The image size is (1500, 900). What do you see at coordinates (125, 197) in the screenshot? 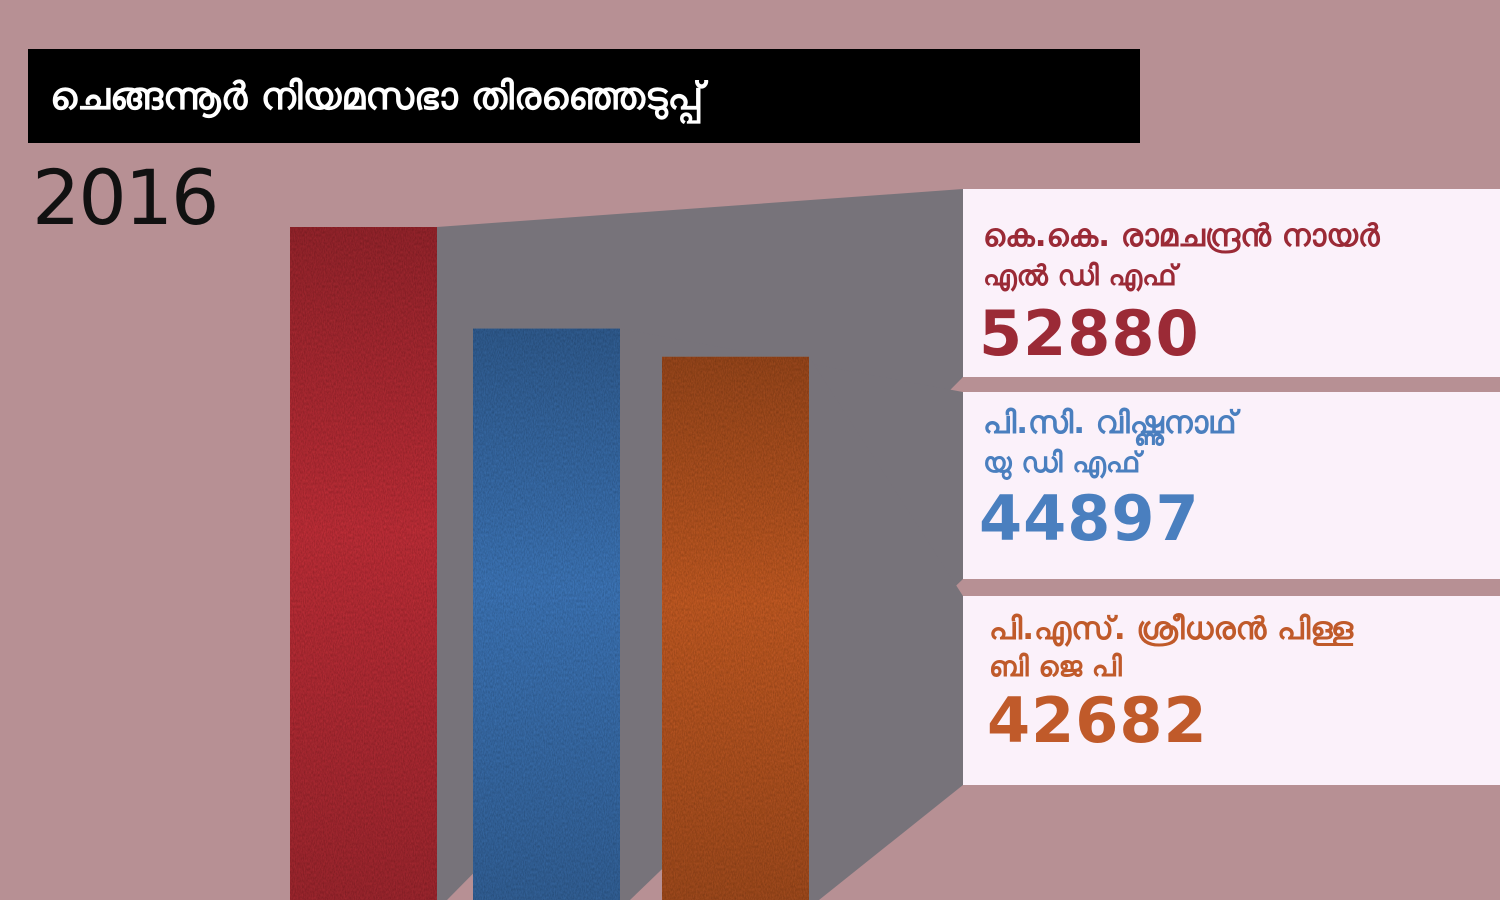
I see `election-year: 2016` at bounding box center [125, 197].